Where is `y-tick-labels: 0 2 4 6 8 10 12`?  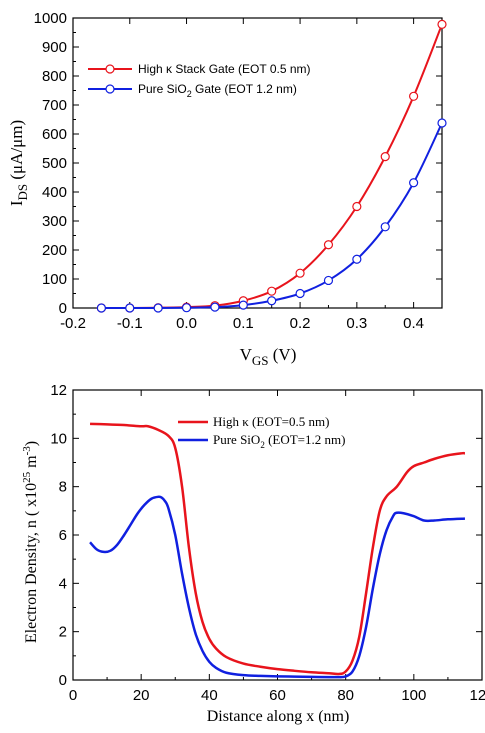
y-tick-labels: 0 2 4 6 8 10 12 is located at coordinates (58, 535).